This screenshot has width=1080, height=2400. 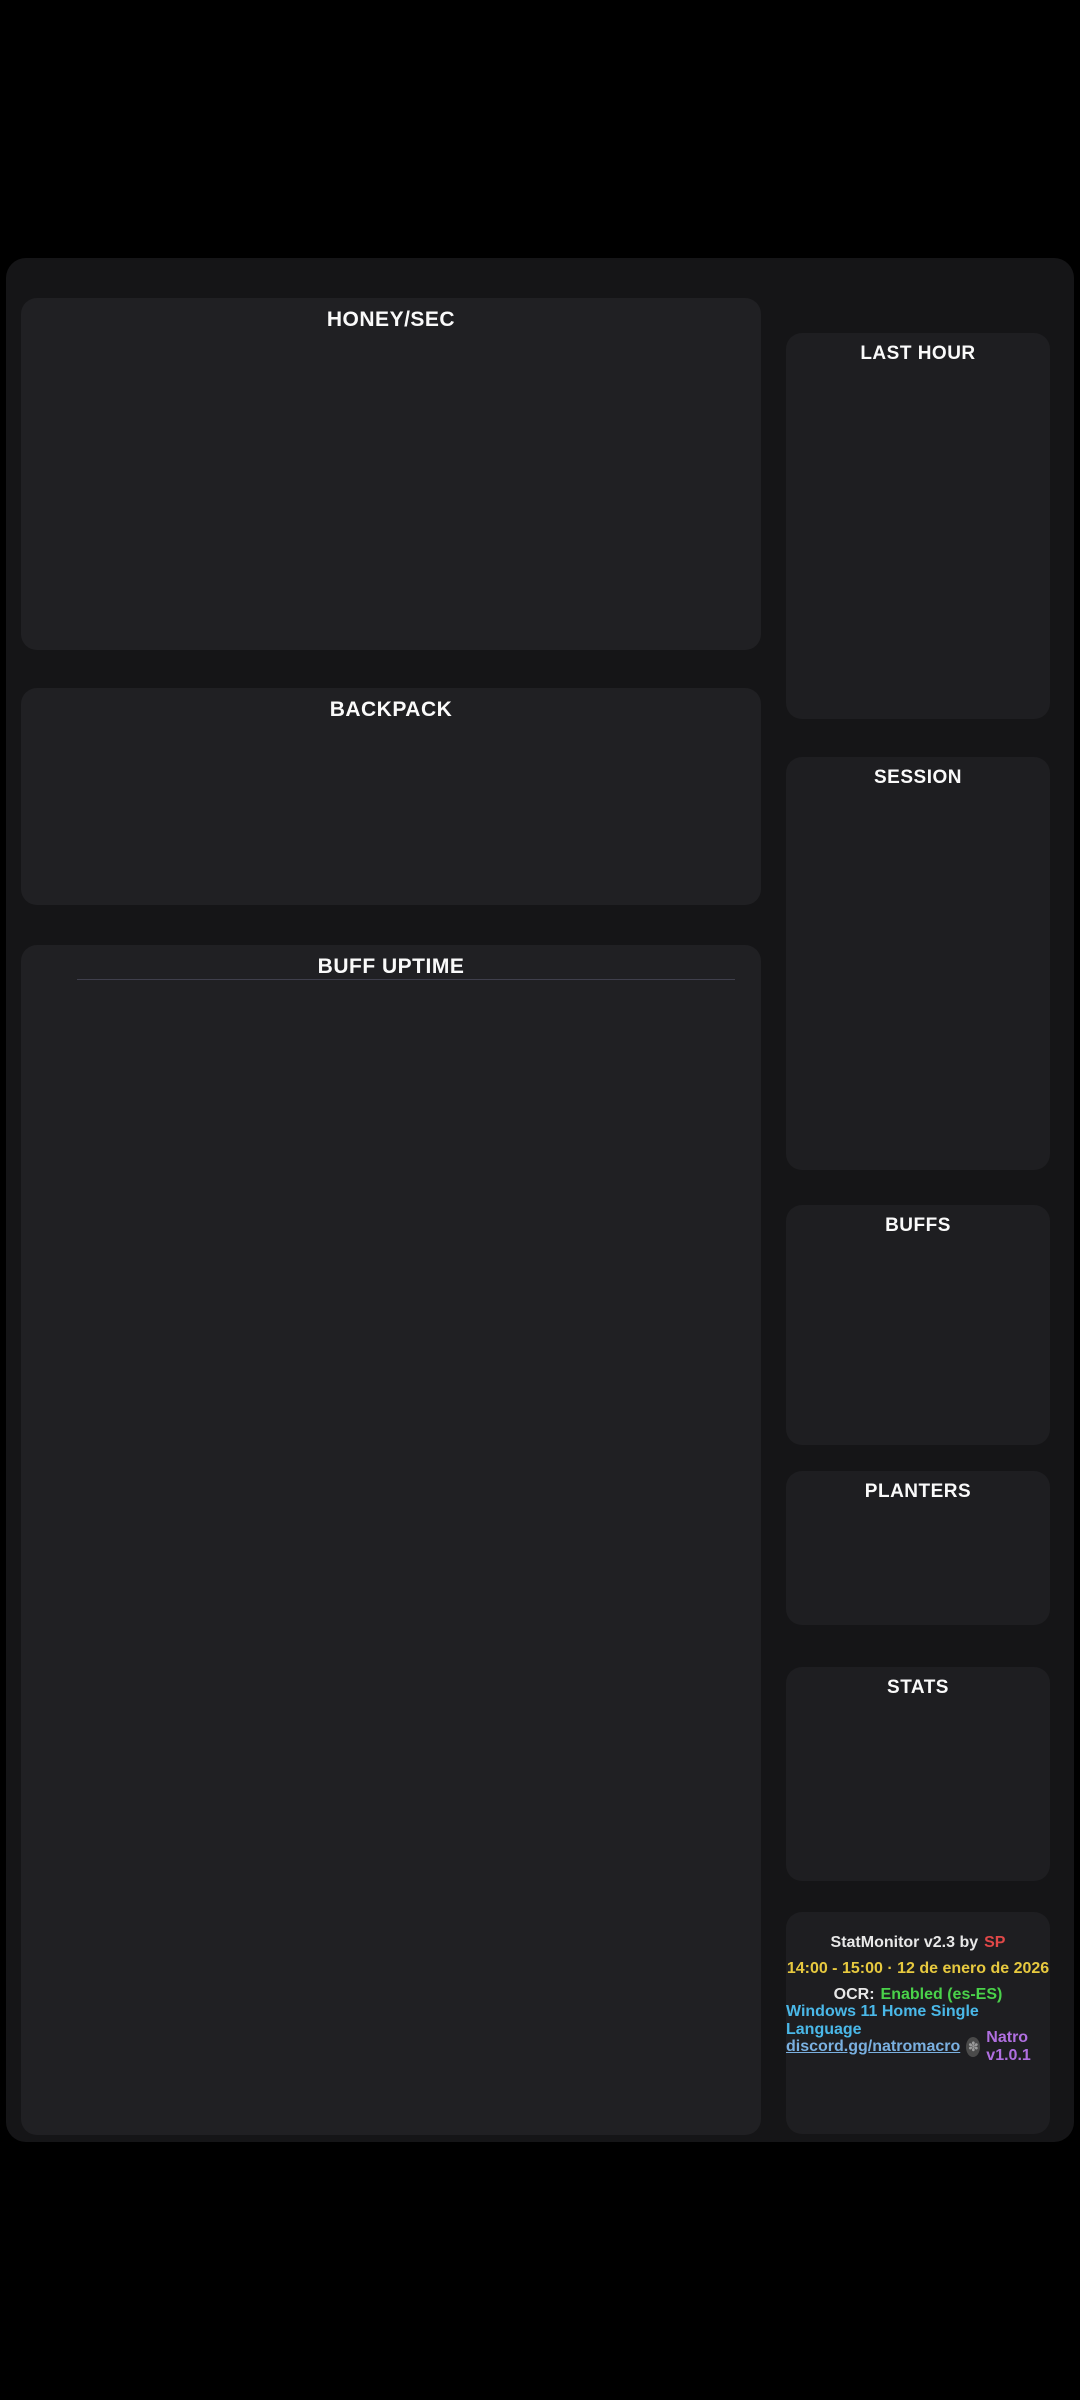 What do you see at coordinates (918, 1548) in the screenshot?
I see `planters-panel: PLANTERS` at bounding box center [918, 1548].